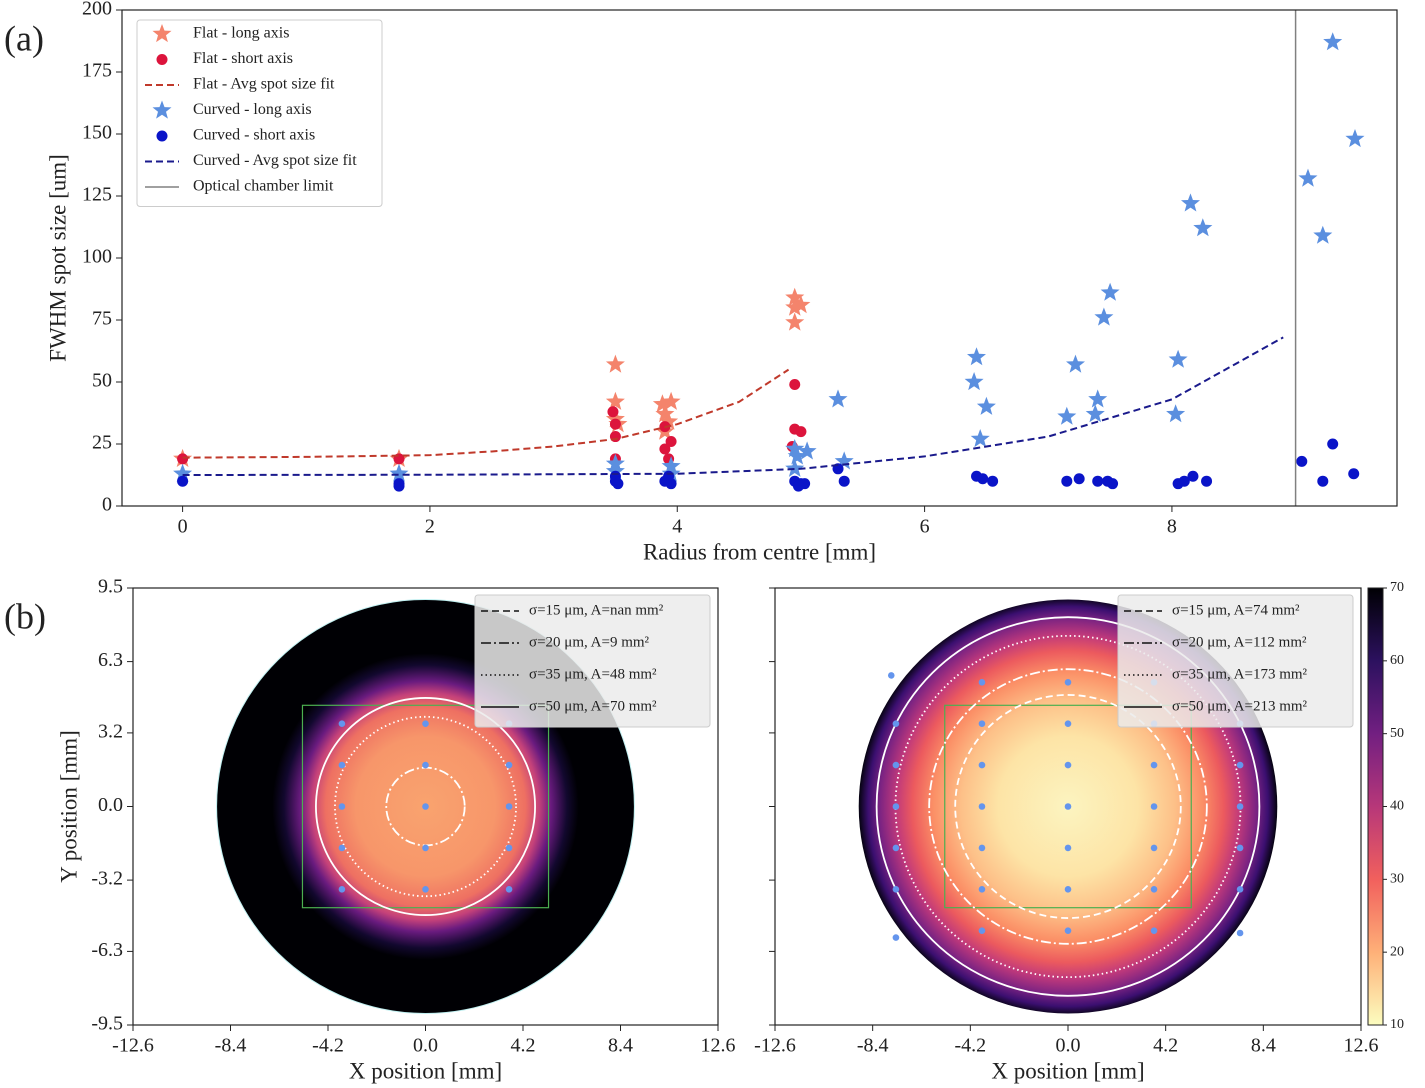 Image resolution: width=1425 pixels, height=1088 pixels. Describe the element at coordinates (162, 109) in the screenshot. I see `legend-swatch` at that location.